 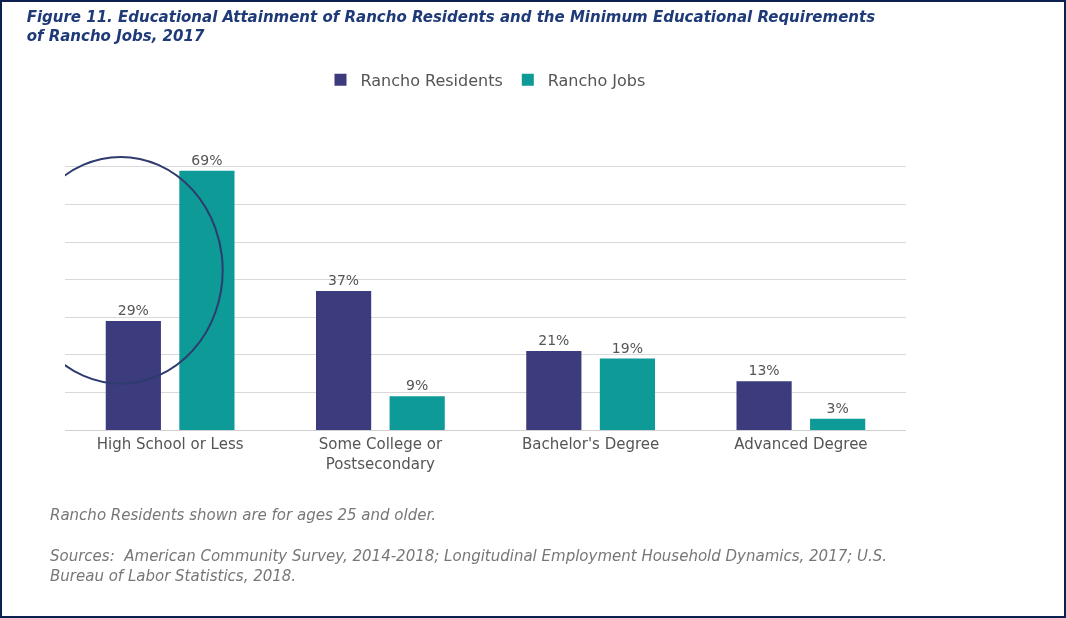 I want to click on x-tick-label: Advanced Degree, so click(x=801, y=444).